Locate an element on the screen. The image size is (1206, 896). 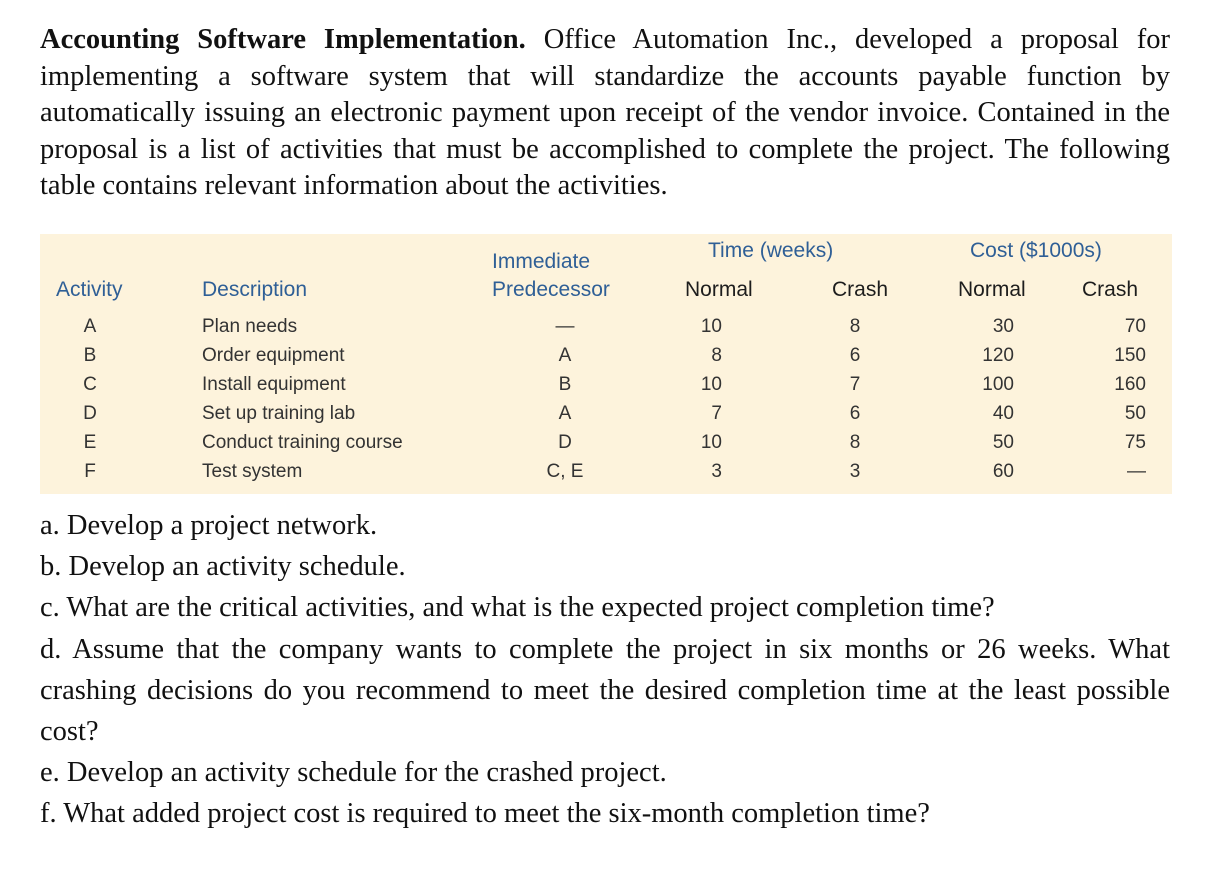
cell-time-normal: 3 is located at coordinates (716, 471).